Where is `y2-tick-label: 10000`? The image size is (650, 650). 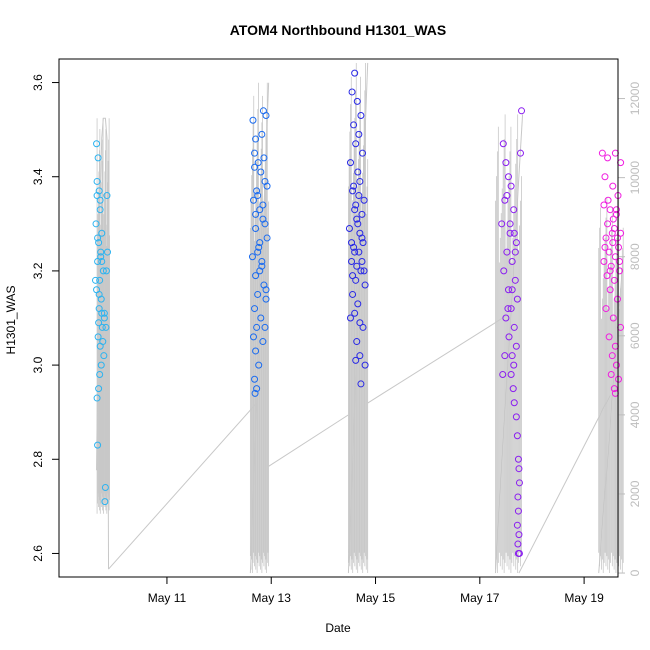 y2-tick-label: 10000 is located at coordinates (635, 178).